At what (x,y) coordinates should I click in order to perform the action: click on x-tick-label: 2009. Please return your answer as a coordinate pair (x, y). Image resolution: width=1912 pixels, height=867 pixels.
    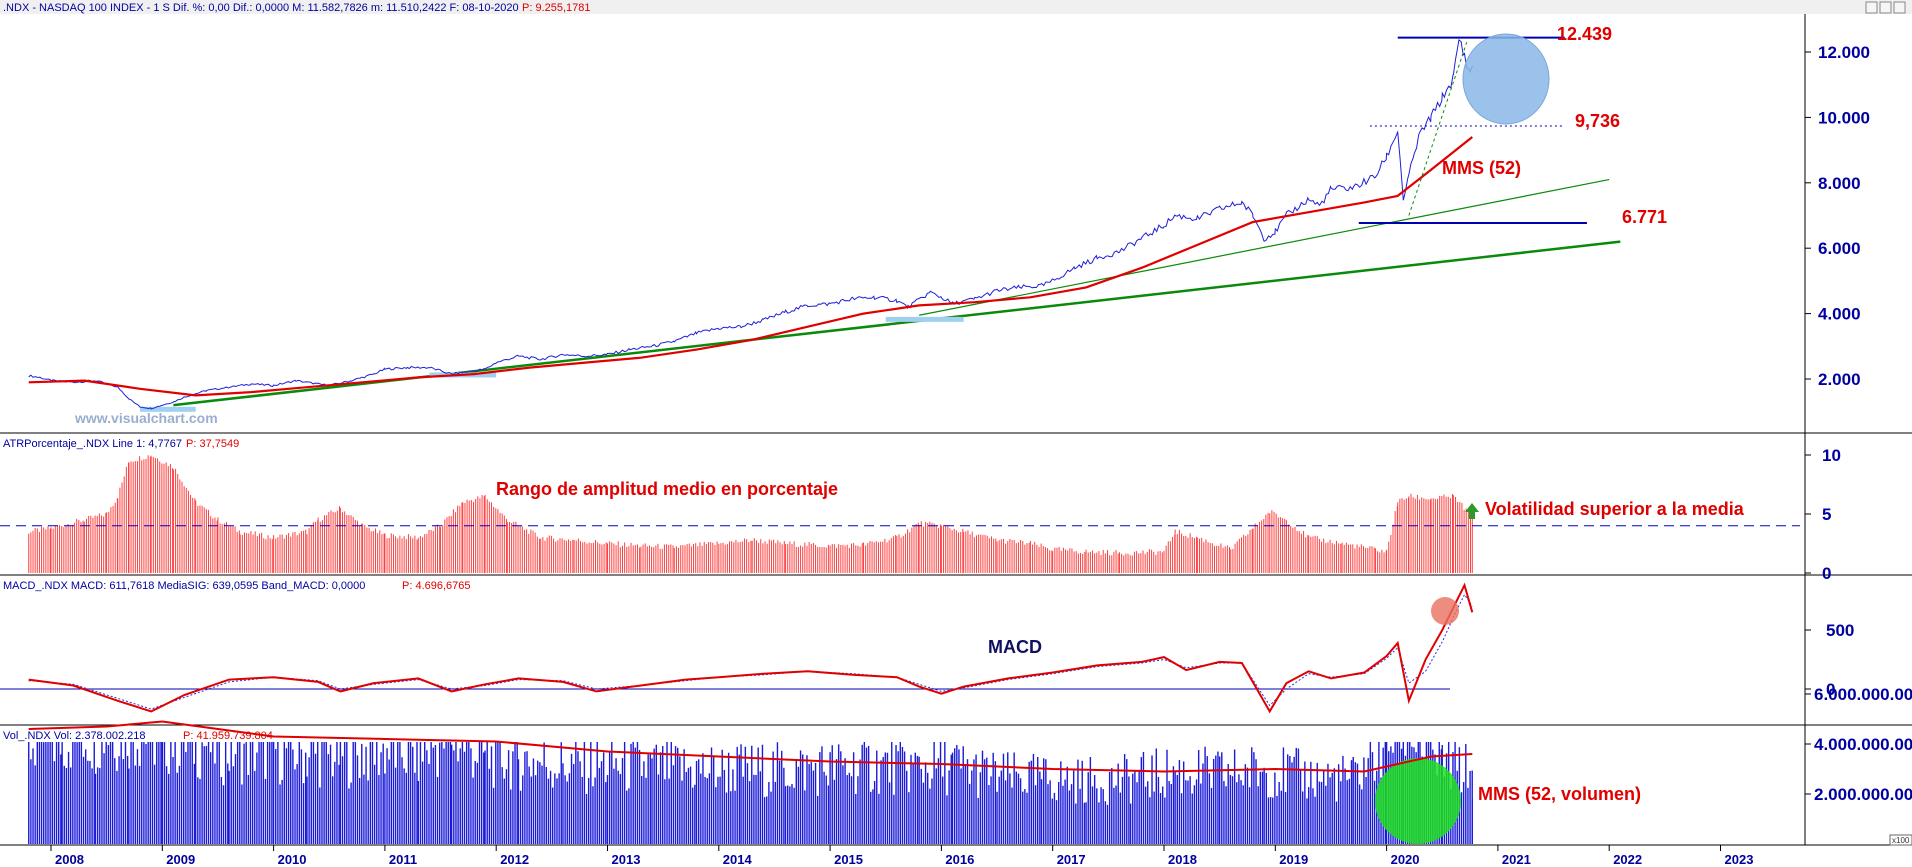
    Looking at the image, I should click on (180, 859).